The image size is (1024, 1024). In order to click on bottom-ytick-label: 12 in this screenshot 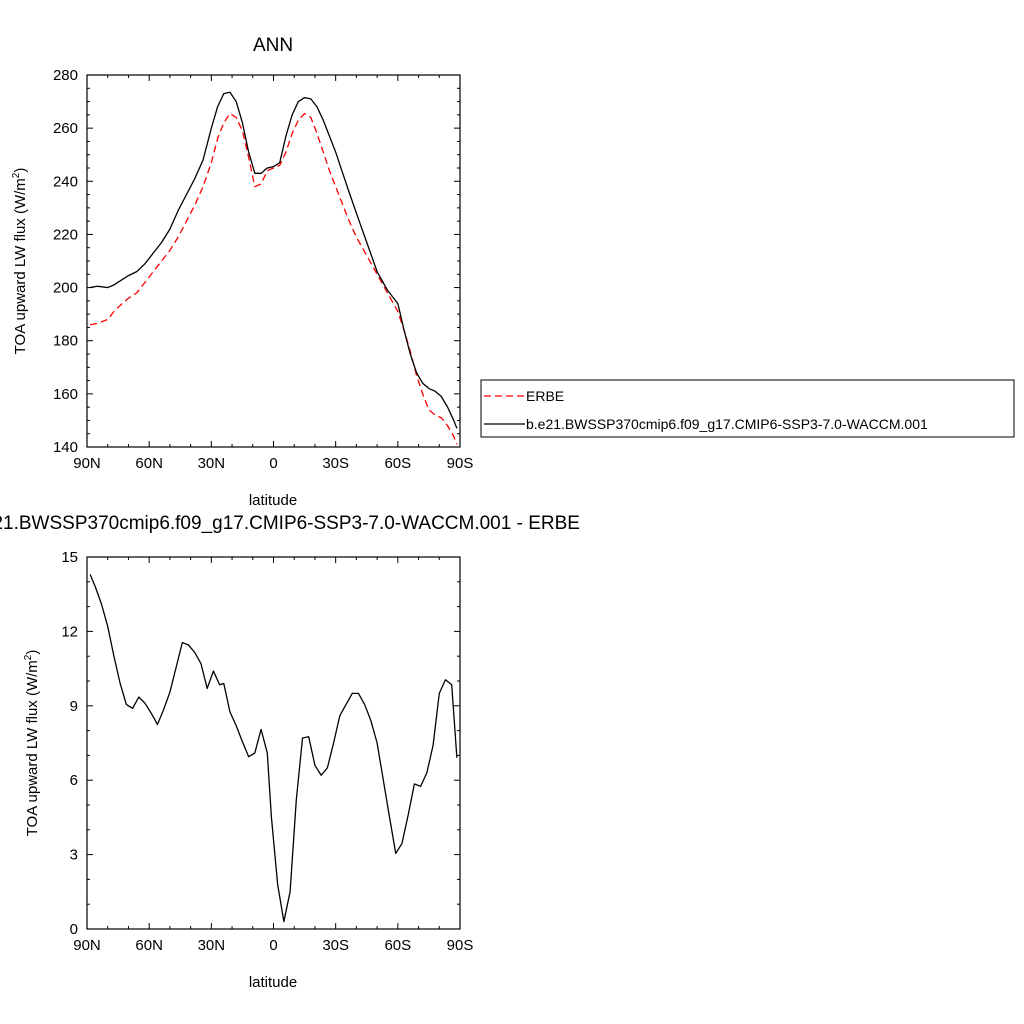, I will do `click(69, 631)`.